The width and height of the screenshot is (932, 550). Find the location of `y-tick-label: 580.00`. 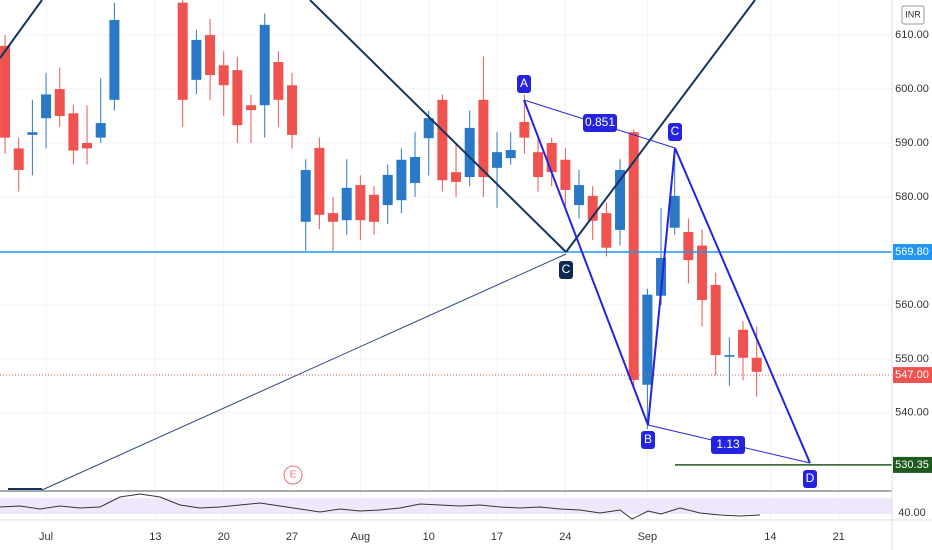

y-tick-label: 580.00 is located at coordinates (912, 197).